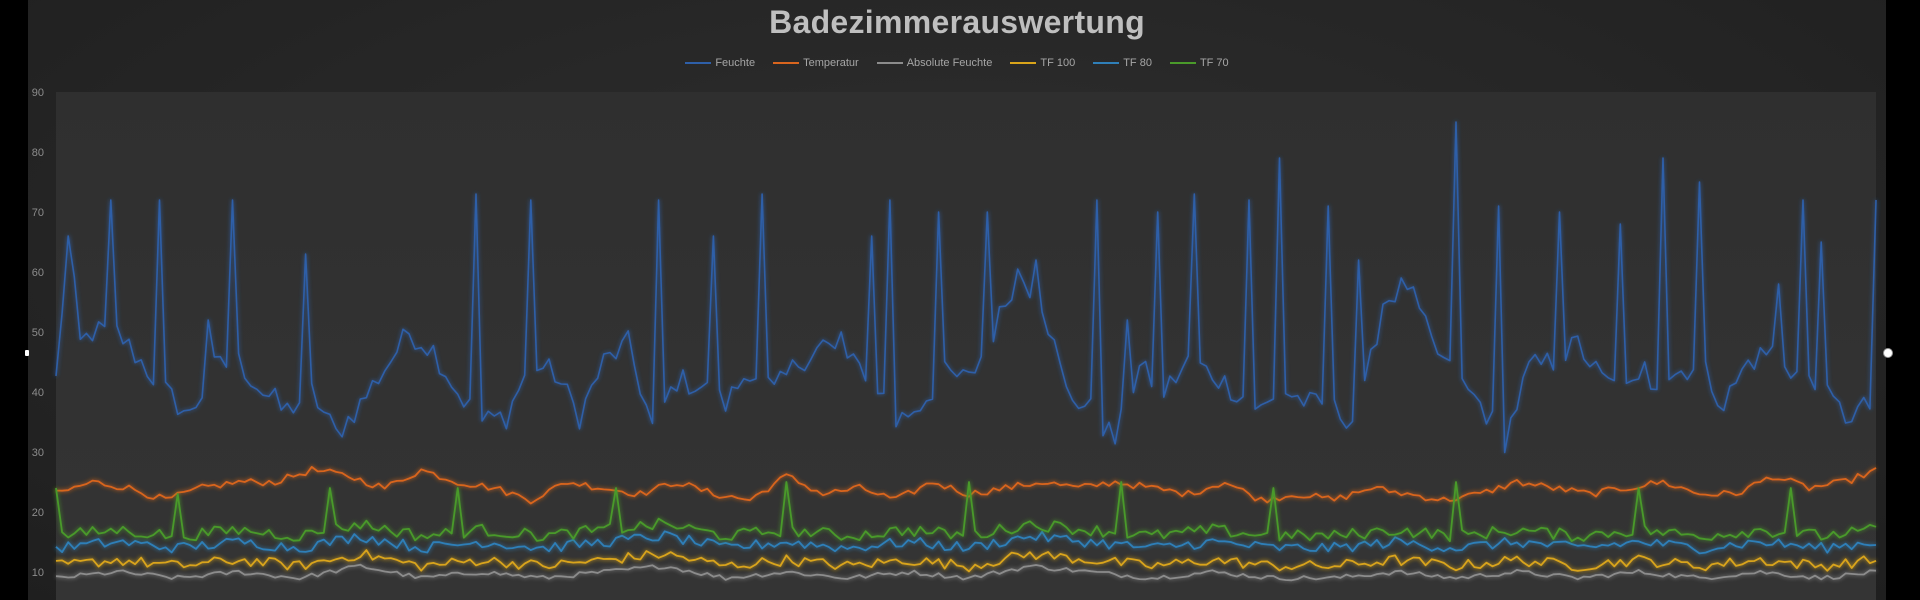 The height and width of the screenshot is (600, 1920). I want to click on resize-handle-right, so click(1888, 353).